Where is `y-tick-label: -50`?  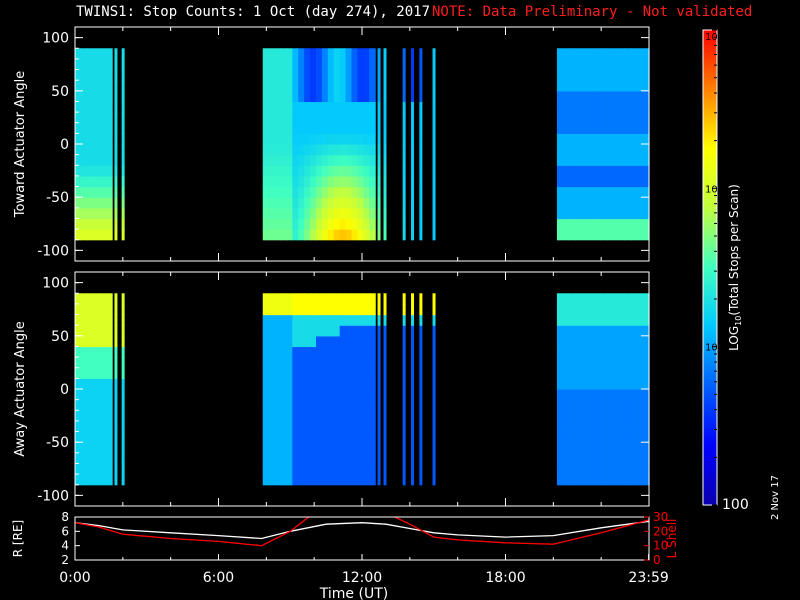 y-tick-label: -50 is located at coordinates (57, 198).